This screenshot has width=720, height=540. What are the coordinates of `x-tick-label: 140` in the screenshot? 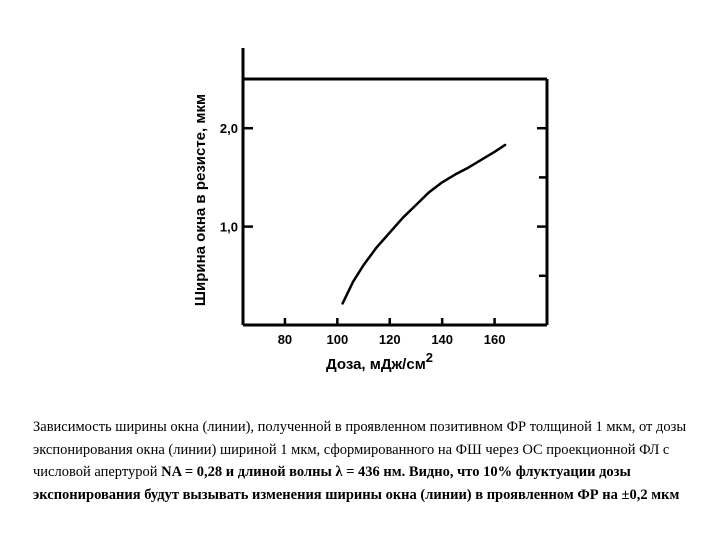 It's located at (442, 339).